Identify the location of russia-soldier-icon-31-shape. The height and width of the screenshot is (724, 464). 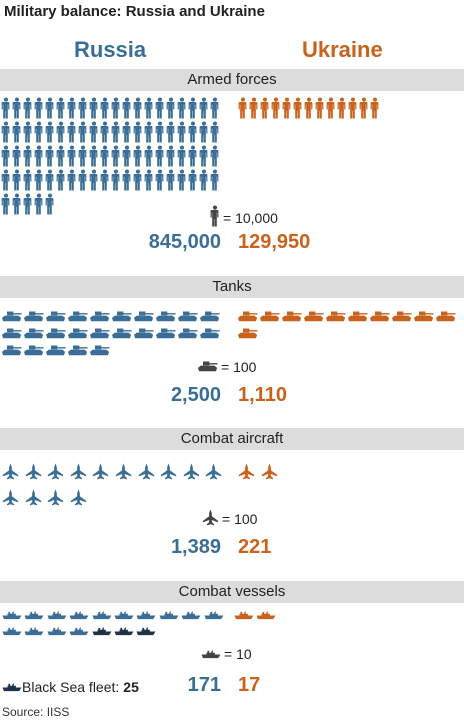
(115, 132).